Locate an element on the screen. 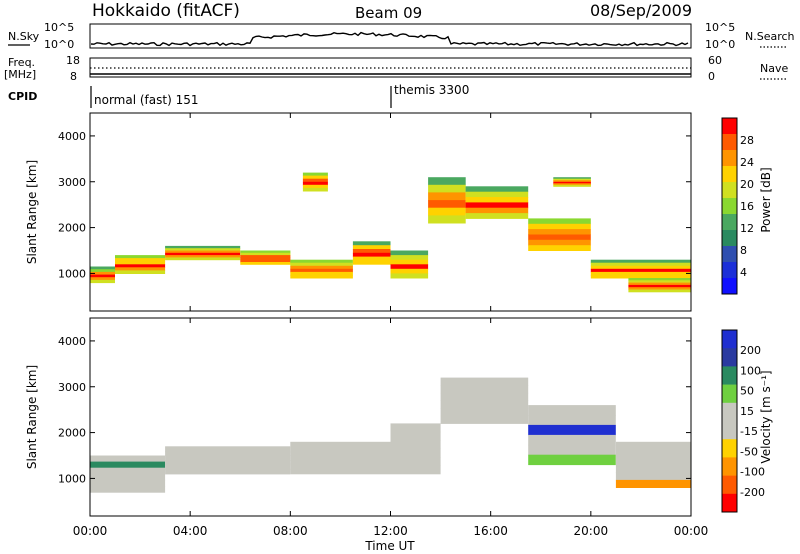 The height and width of the screenshot is (554, 800). colorbar-tick-2: 20 is located at coordinates (747, 184).